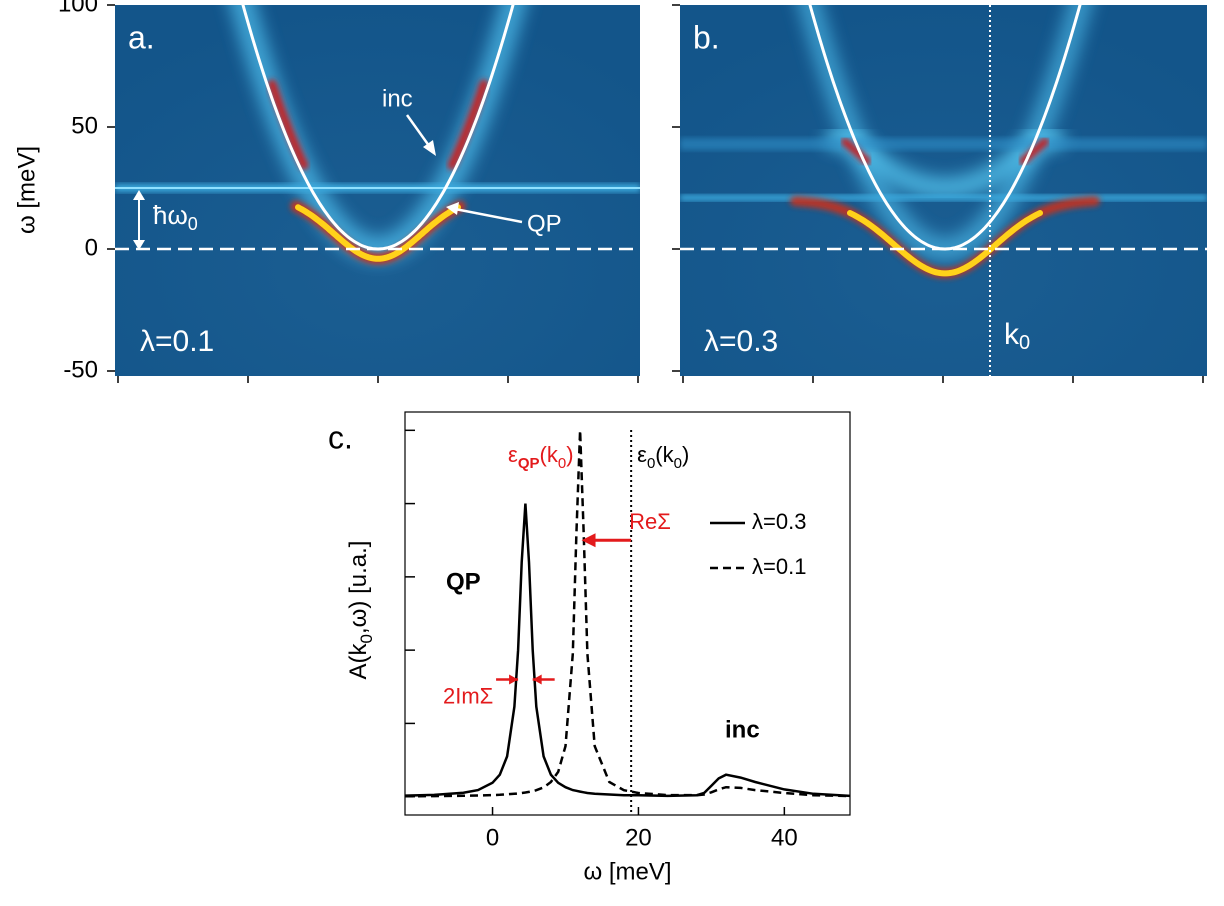 This screenshot has height=906, width=1224. What do you see at coordinates (650, 521) in the screenshot?
I see `re-sigma-label: ReΣ` at bounding box center [650, 521].